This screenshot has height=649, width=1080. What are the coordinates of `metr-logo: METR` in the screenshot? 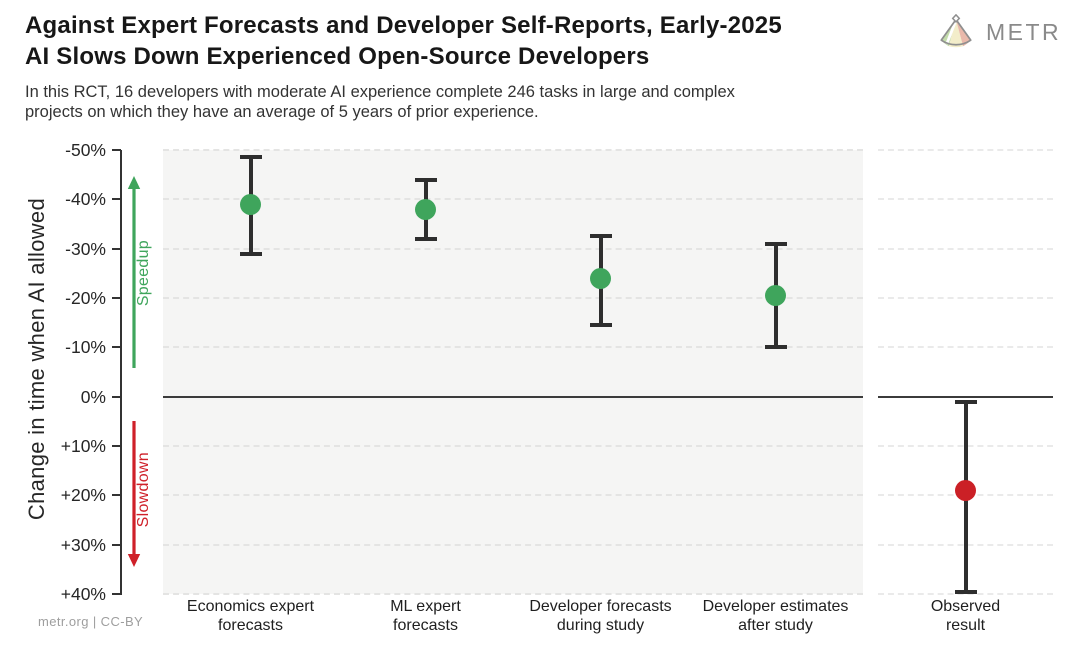 It's located at (1001, 31).